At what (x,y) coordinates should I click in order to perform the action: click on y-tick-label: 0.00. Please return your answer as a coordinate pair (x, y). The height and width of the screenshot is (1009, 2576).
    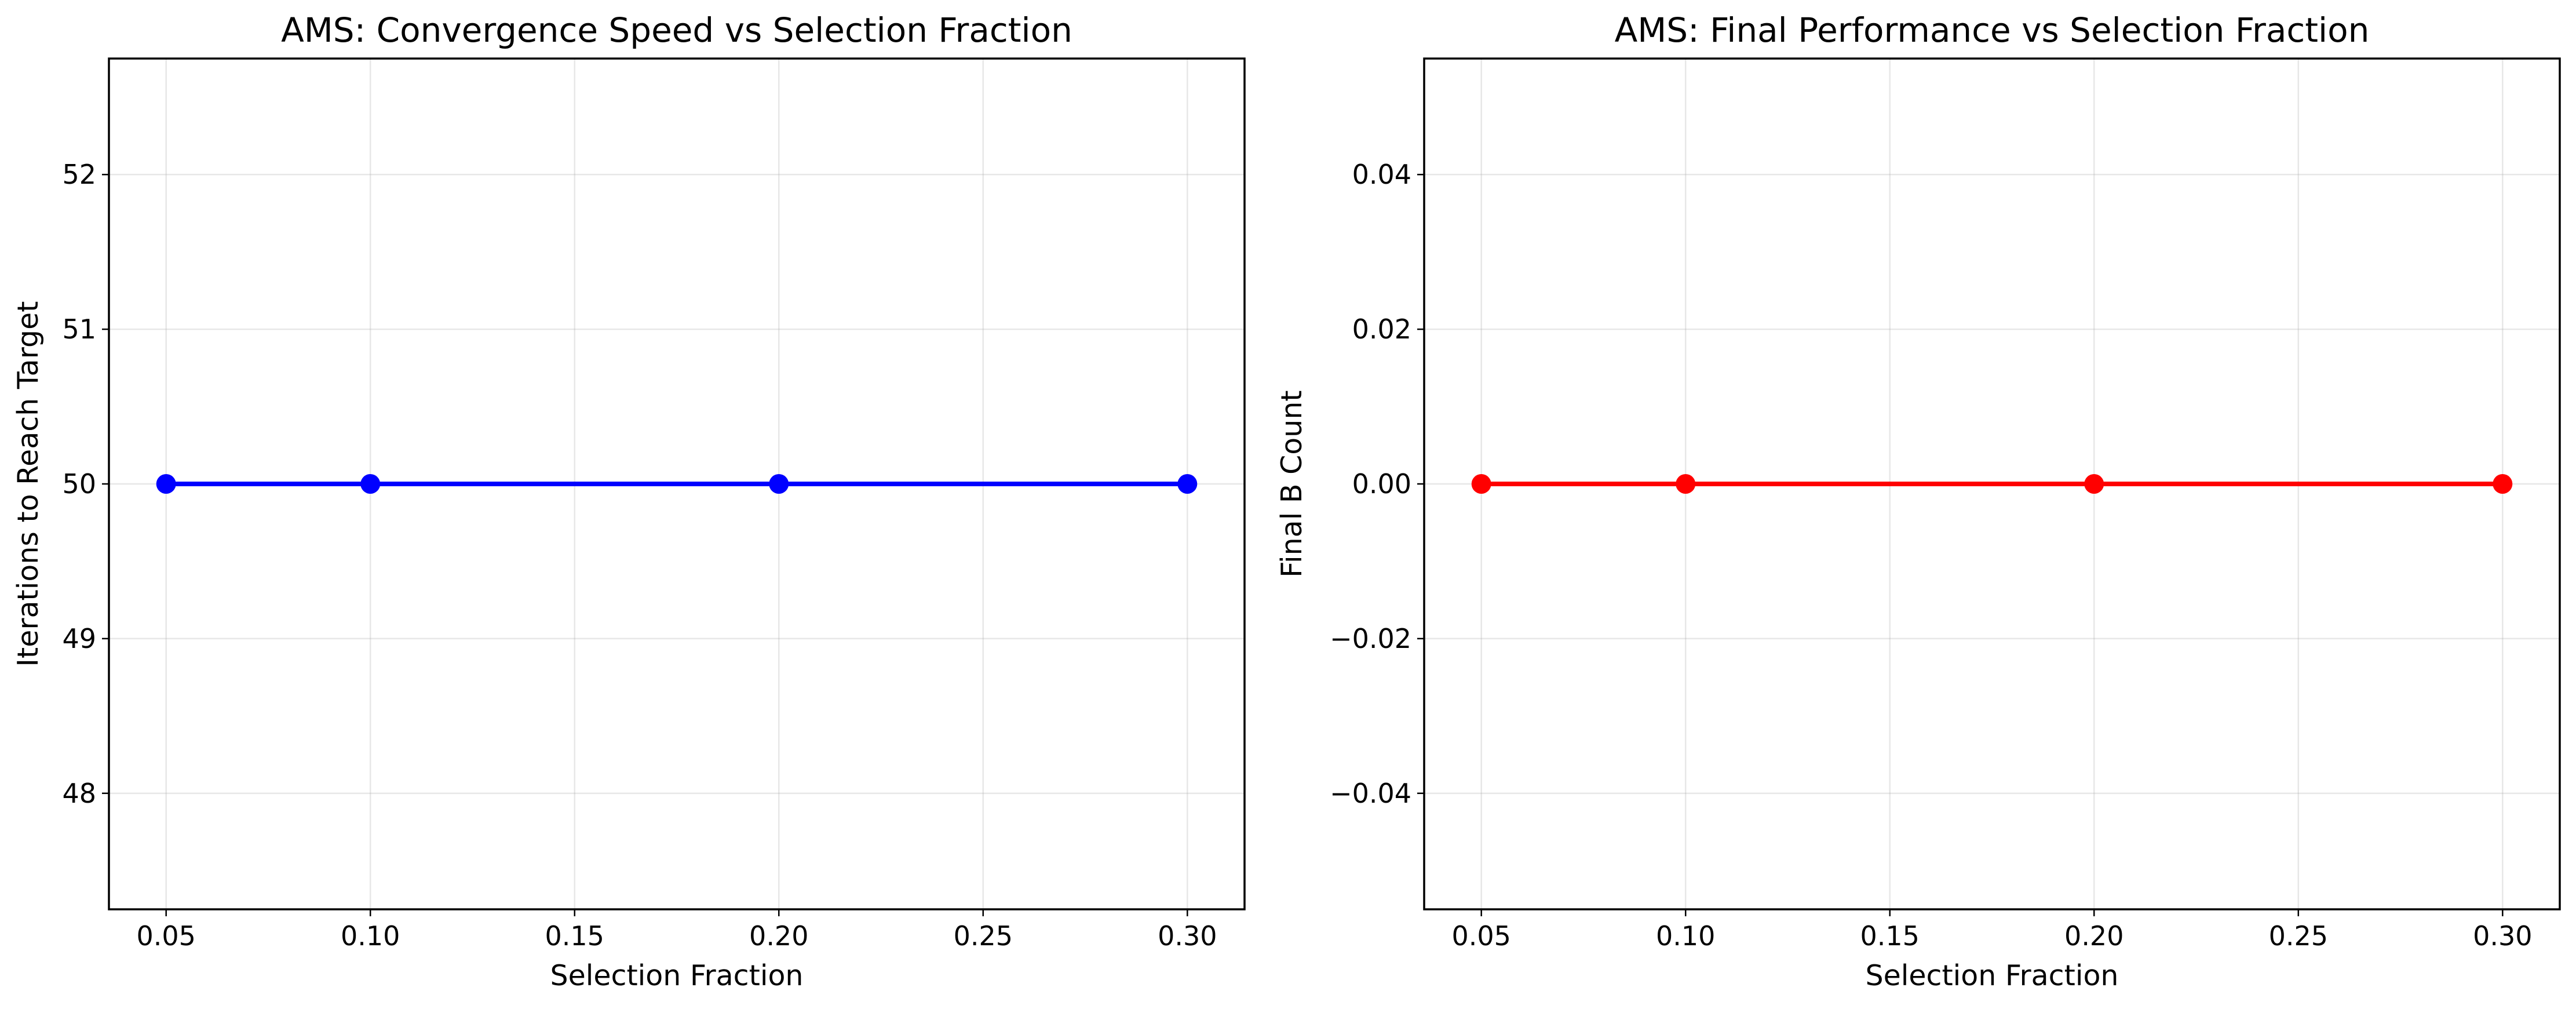
    Looking at the image, I should click on (1381, 484).